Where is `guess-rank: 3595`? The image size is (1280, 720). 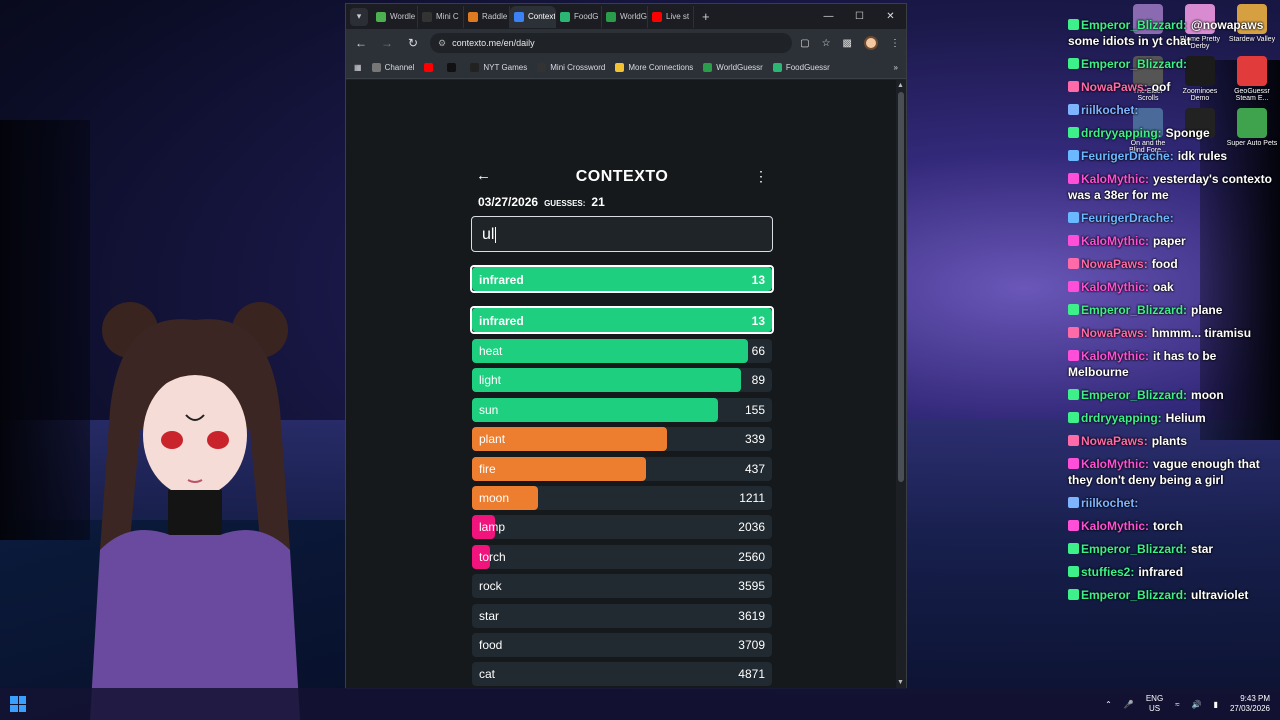
guess-rank: 3595 is located at coordinates (751, 586).